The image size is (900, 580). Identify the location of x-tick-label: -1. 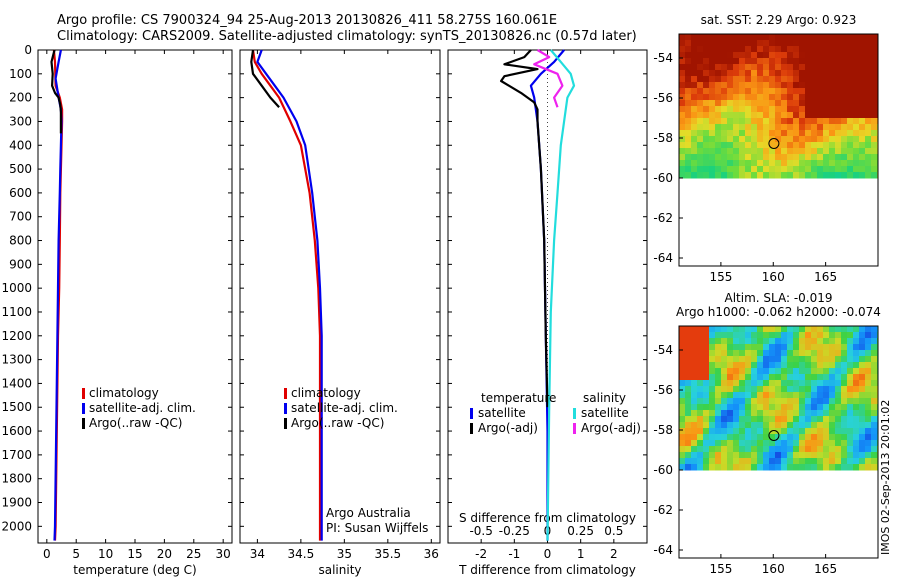
(514, 554).